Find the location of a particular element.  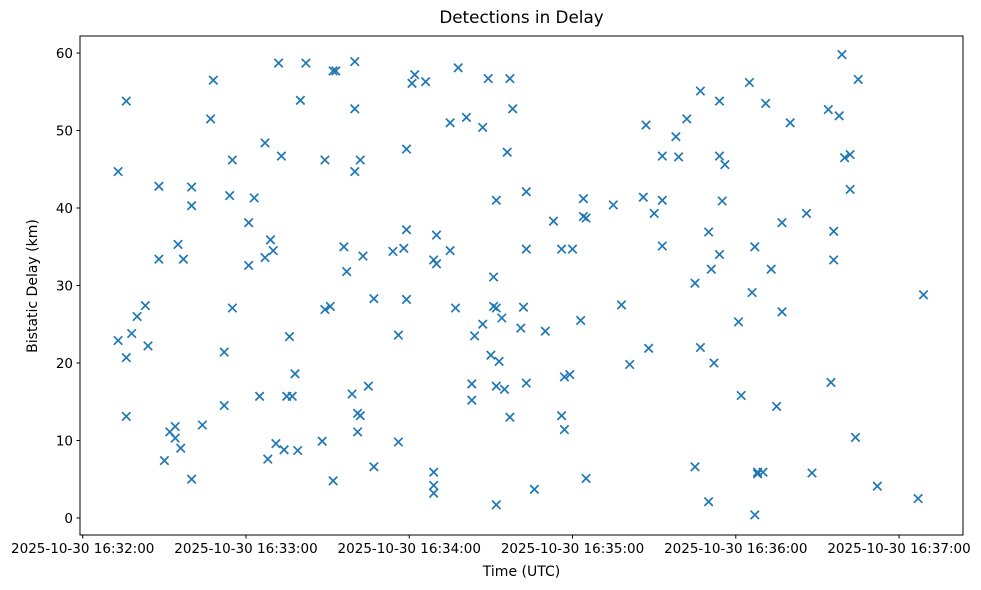

y-tick-label: 0 is located at coordinates (68, 519).